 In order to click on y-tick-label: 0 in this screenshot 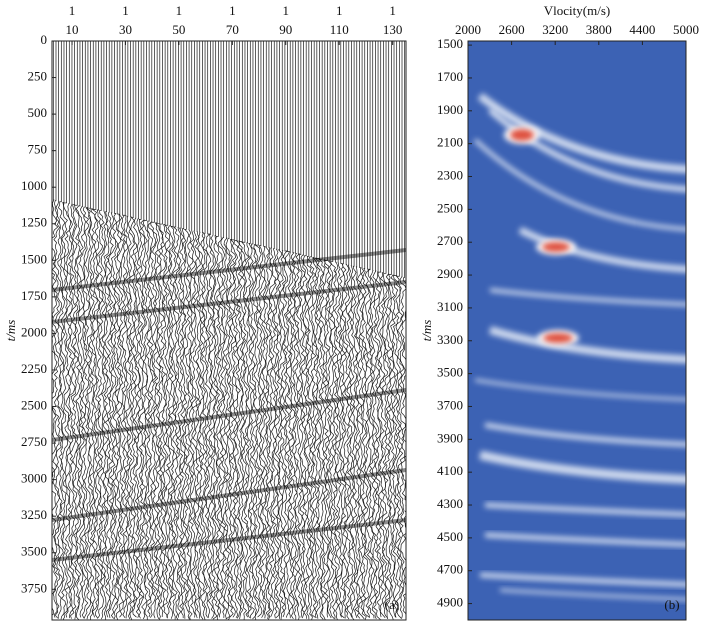, I will do `click(44, 39)`.